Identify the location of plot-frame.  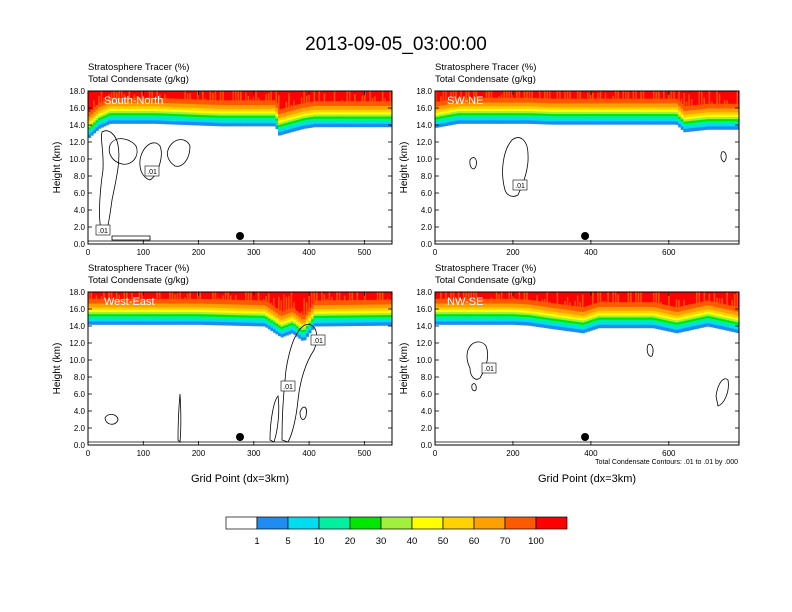
(240, 368).